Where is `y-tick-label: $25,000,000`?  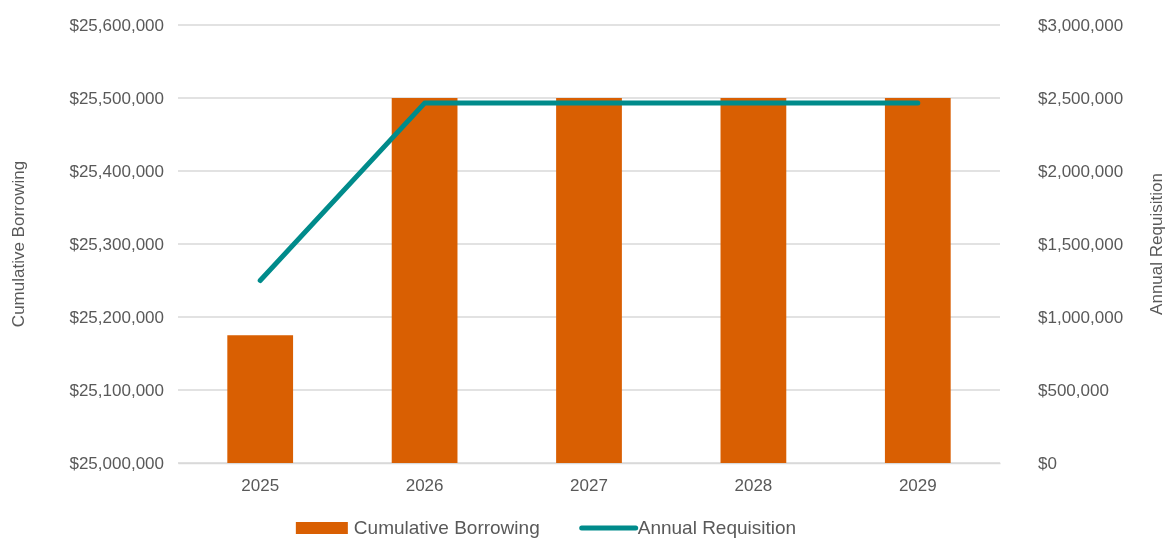 y-tick-label: $25,000,000 is located at coordinates (116, 463).